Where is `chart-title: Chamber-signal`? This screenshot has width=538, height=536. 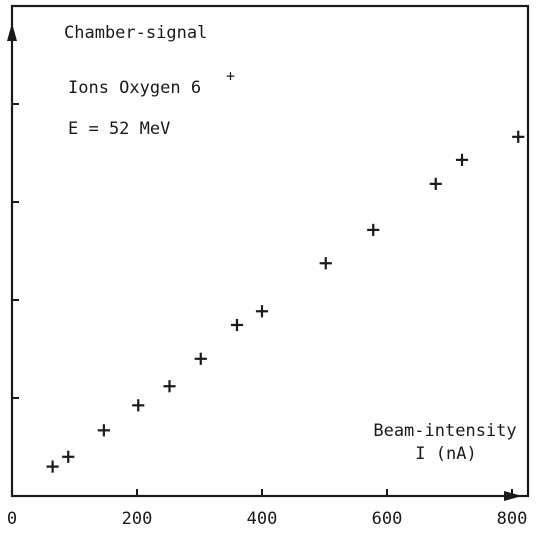
chart-title: Chamber-signal is located at coordinates (135, 33).